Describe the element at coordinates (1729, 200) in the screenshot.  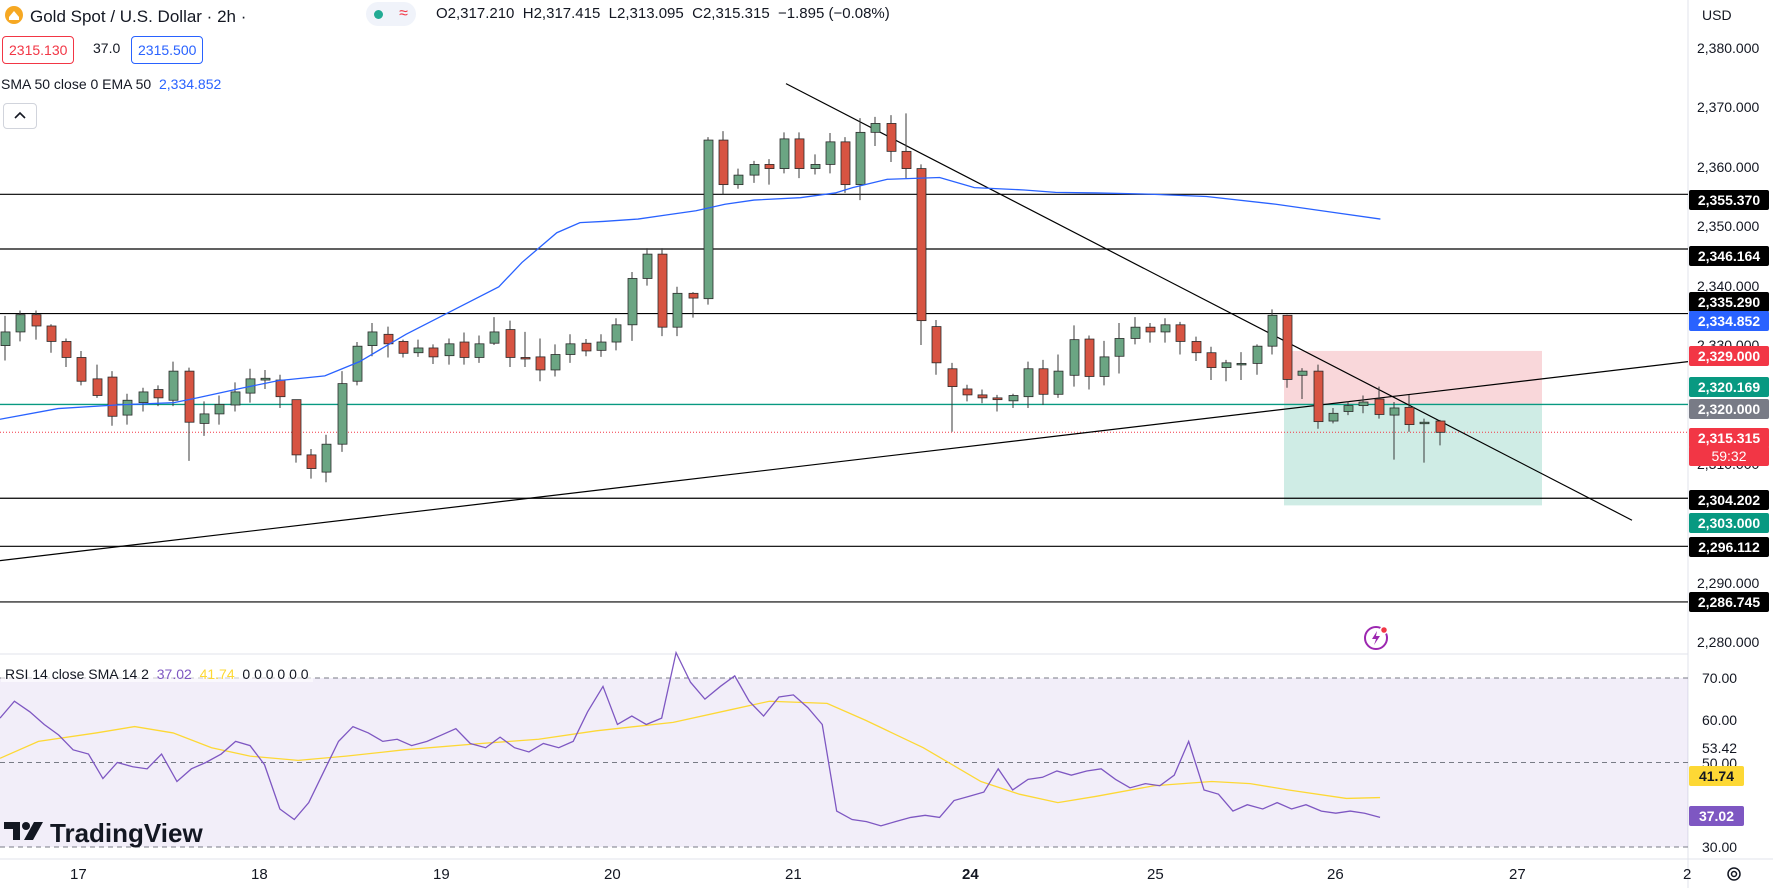
I see `price-level-badge: 2,355.370` at that location.